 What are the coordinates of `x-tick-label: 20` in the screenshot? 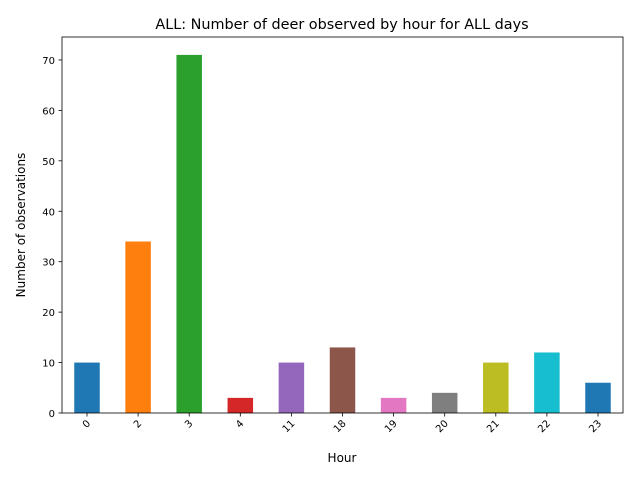 It's located at (442, 426).